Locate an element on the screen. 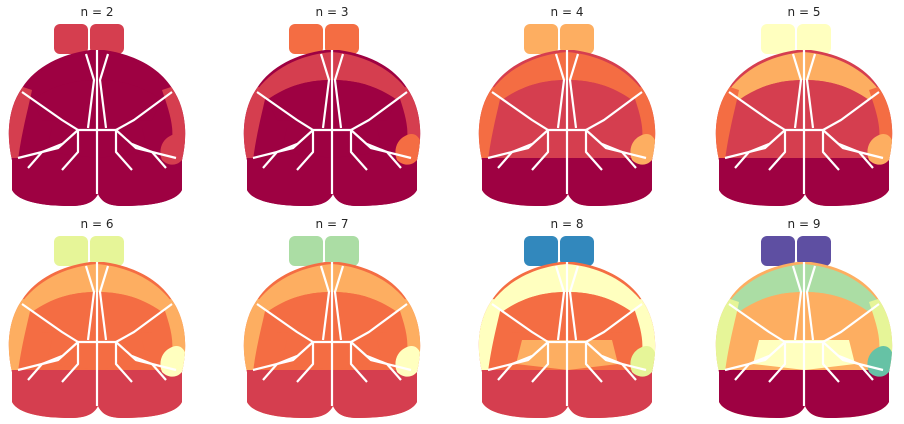  panel-title: n = 2 is located at coordinates (97, 12).